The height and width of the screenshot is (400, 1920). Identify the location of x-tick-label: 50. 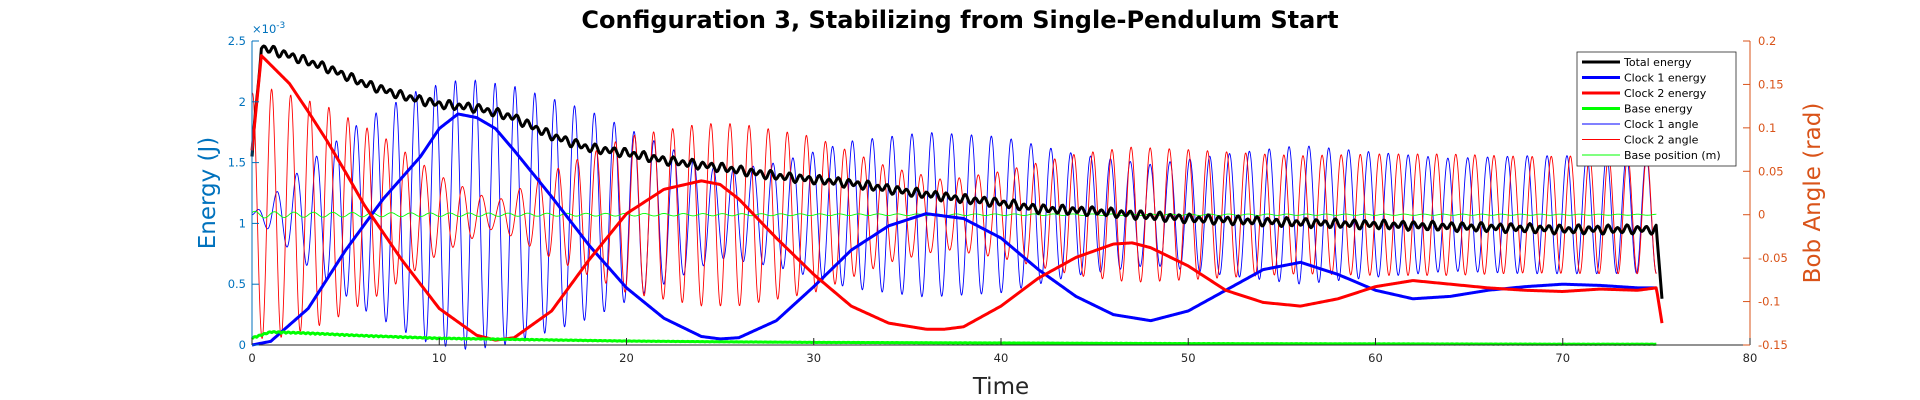
(1188, 358).